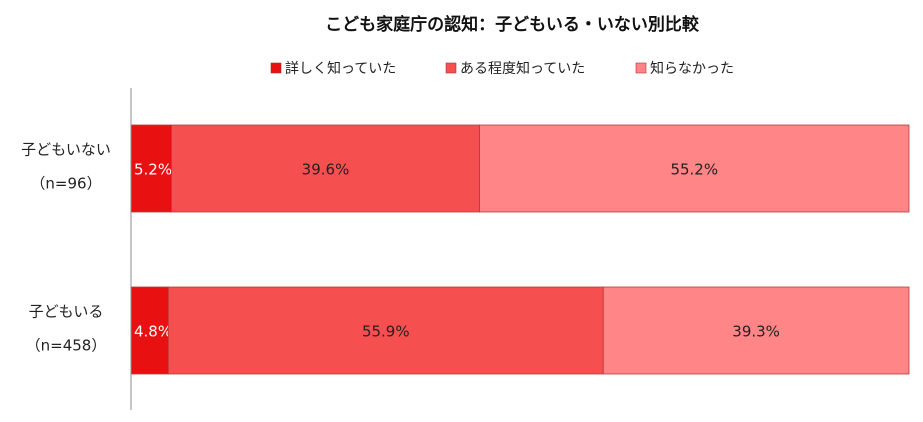 The height and width of the screenshot is (422, 923). Describe the element at coordinates (66, 346) in the screenshot. I see `category-sample-size: （n=458）` at that location.